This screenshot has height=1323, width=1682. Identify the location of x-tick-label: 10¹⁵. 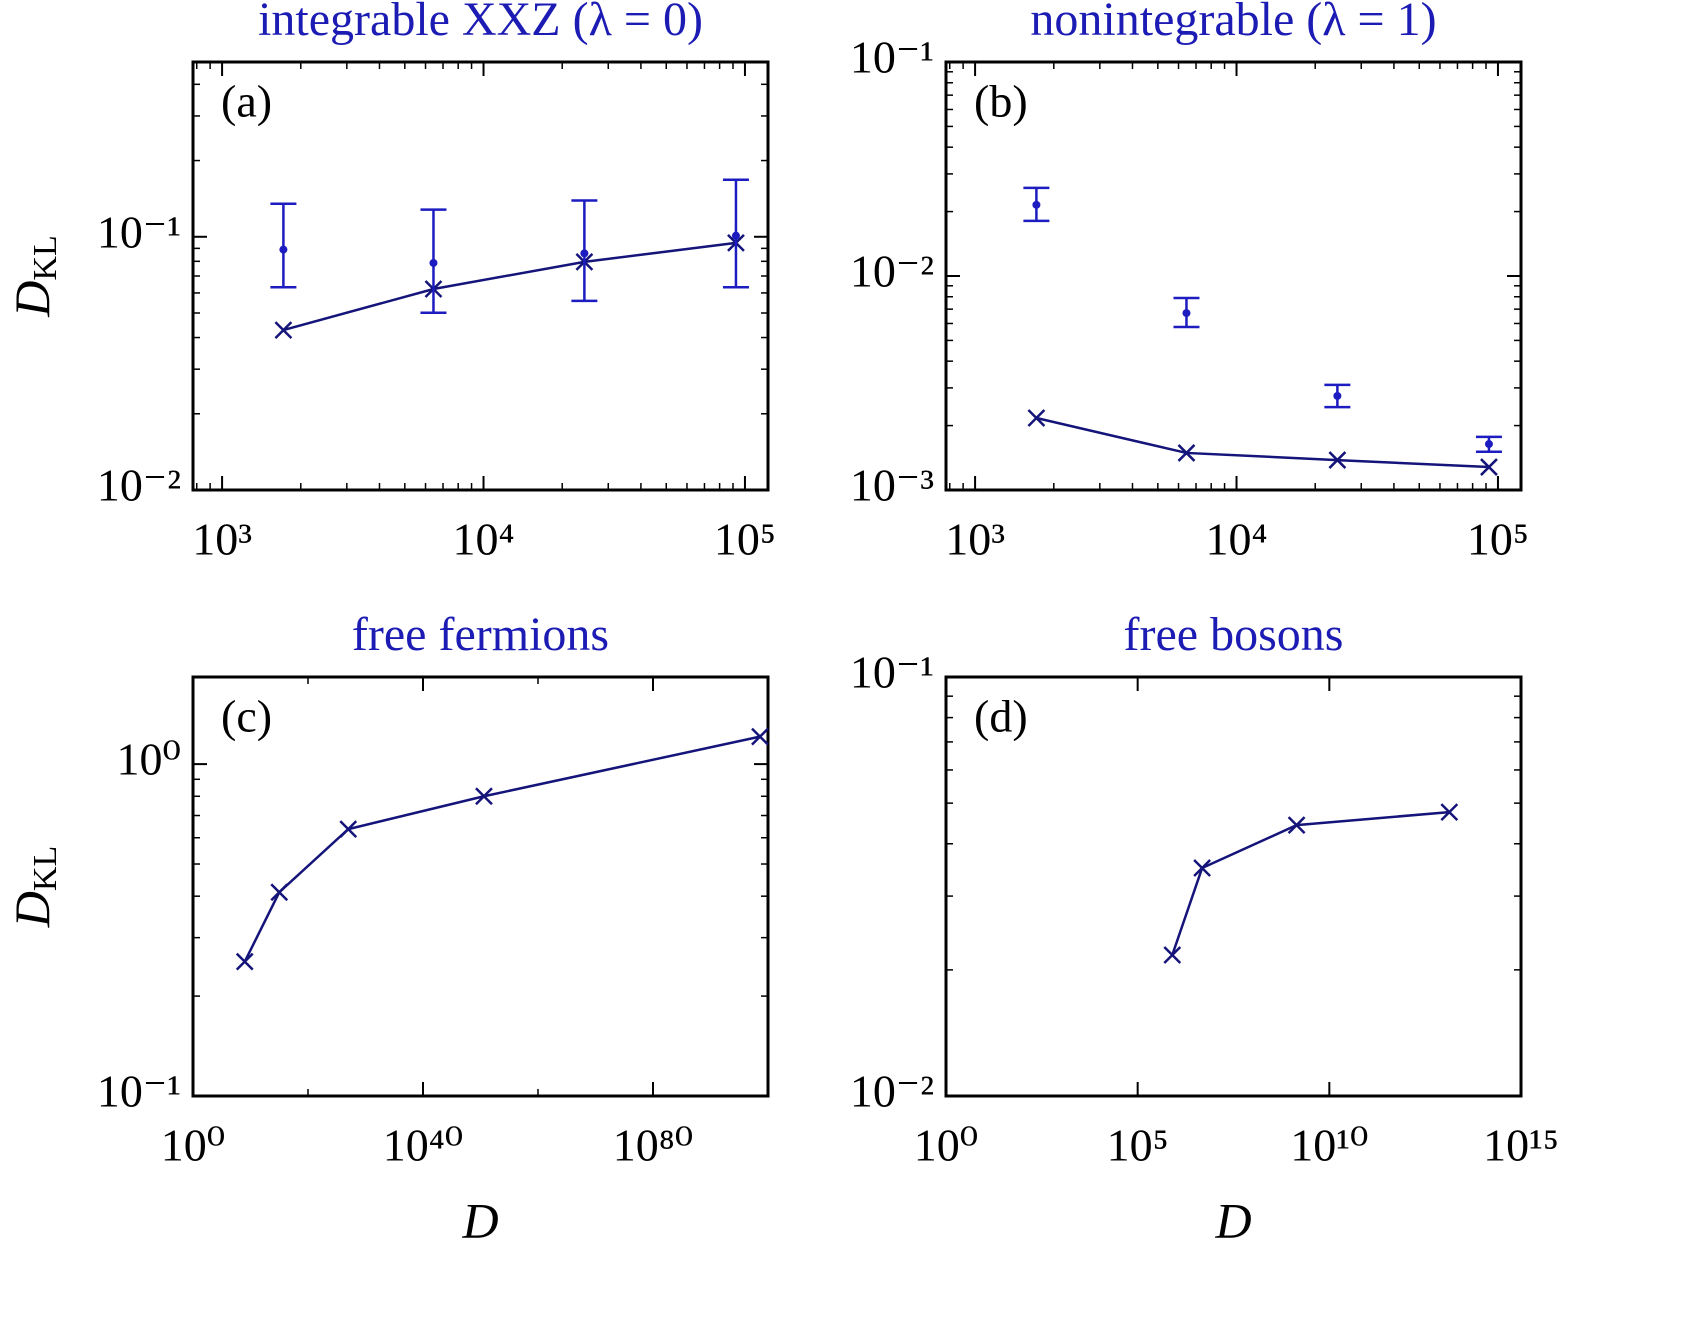
(1521, 1145).